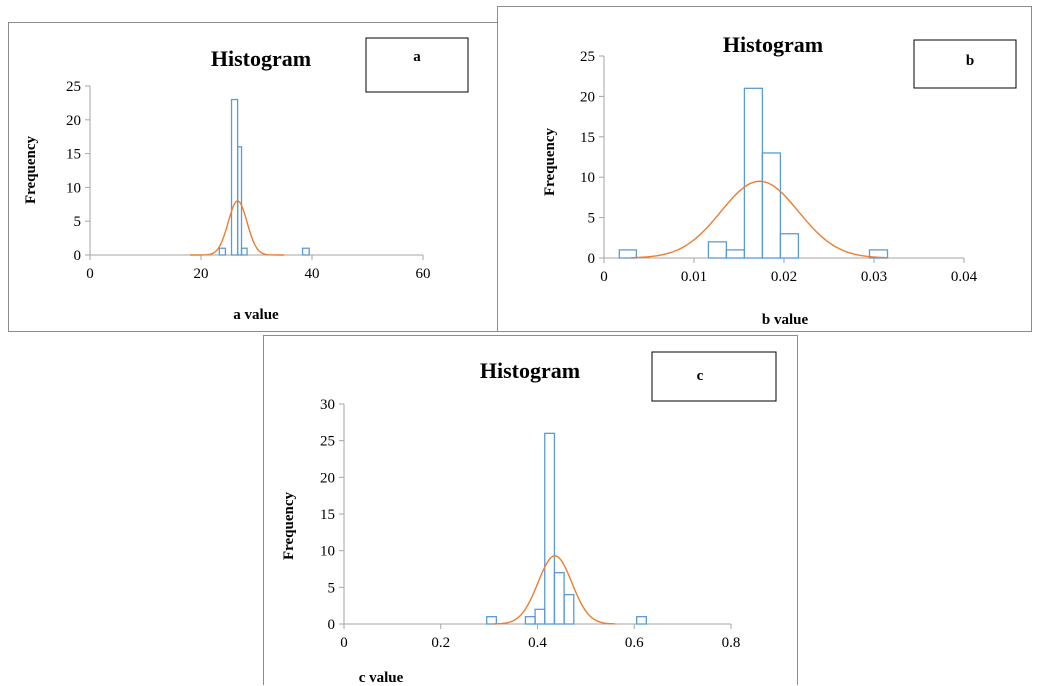 The height and width of the screenshot is (686, 1040). Describe the element at coordinates (784, 277) in the screenshot. I see `x-tick-label: 0.02` at that location.